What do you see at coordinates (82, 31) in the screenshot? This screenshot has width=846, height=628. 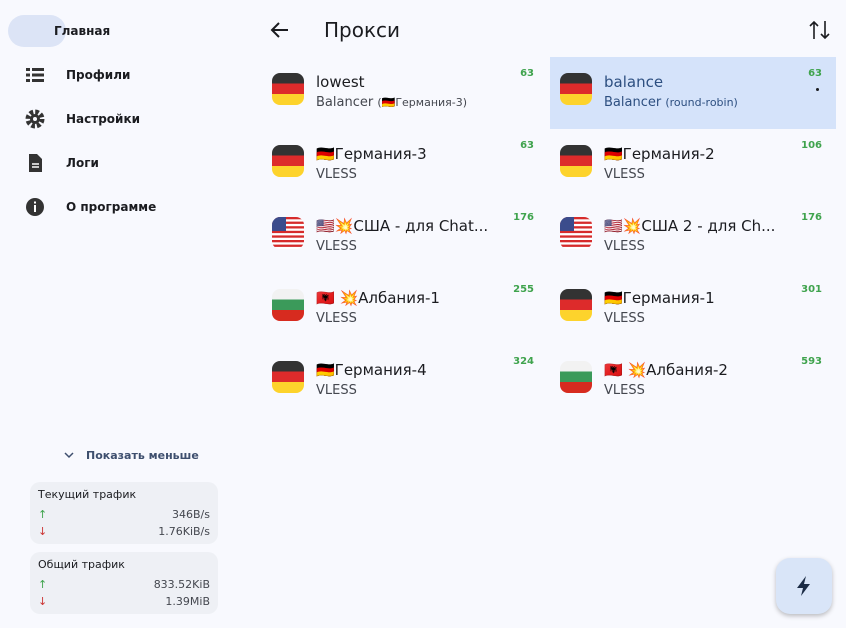 I see `nav-label: Главная` at bounding box center [82, 31].